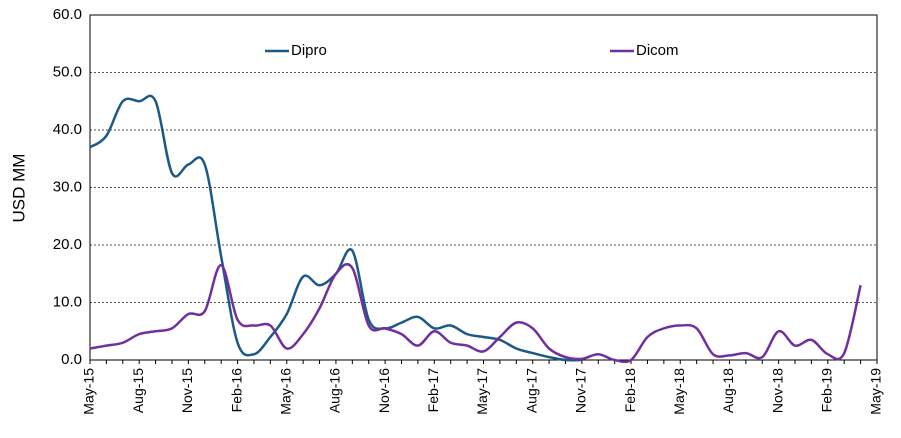 Image resolution: width=901 pixels, height=438 pixels. Describe the element at coordinates (384, 390) in the screenshot. I see `x-tick-label: Nov-16` at that location.